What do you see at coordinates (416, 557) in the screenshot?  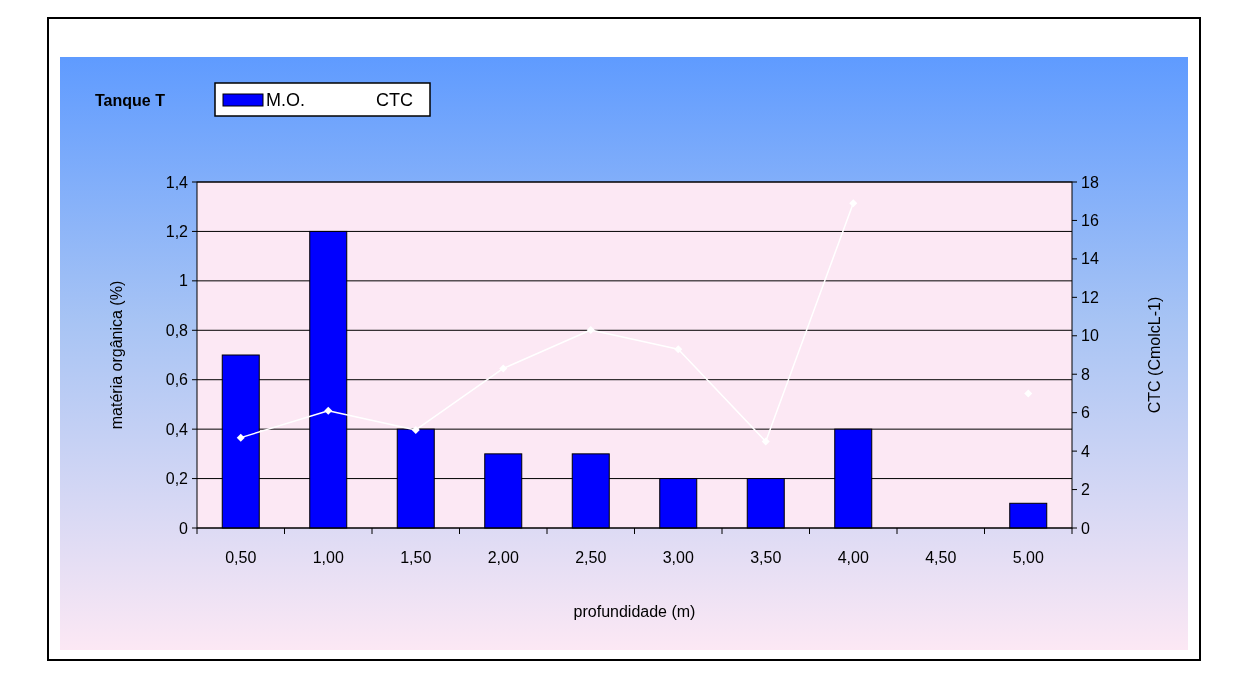 I see `x-tick-label: 1,50` at bounding box center [416, 557].